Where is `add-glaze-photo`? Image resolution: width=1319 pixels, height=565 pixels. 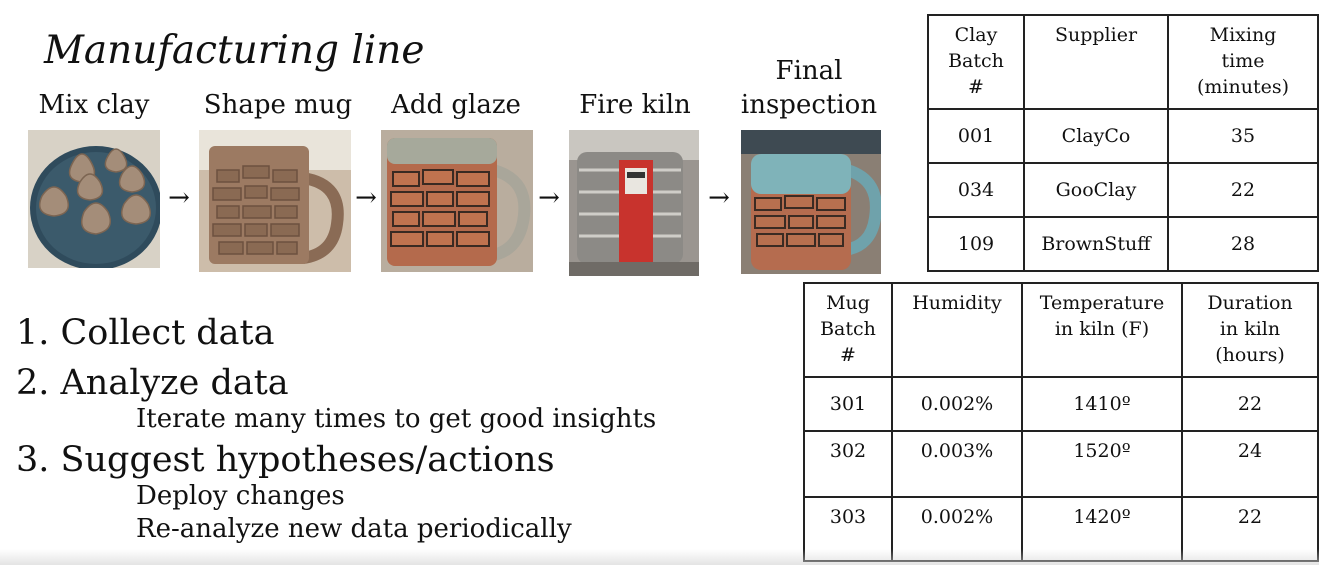
add-glaze-photo is located at coordinates (457, 201).